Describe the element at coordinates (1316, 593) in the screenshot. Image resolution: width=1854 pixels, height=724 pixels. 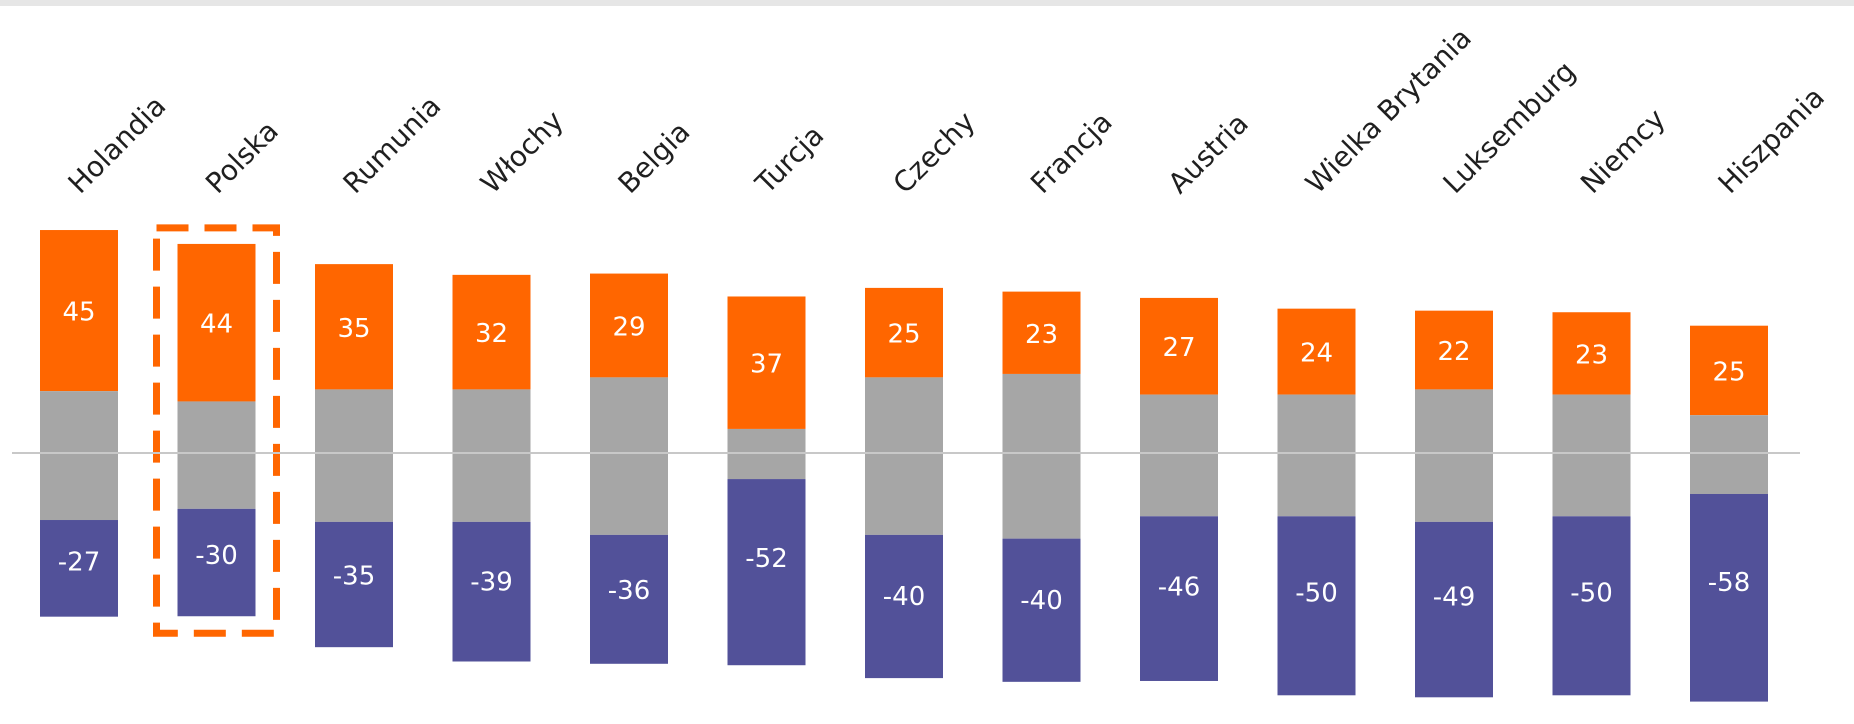
I see `data-label-negative-9: -50` at that location.